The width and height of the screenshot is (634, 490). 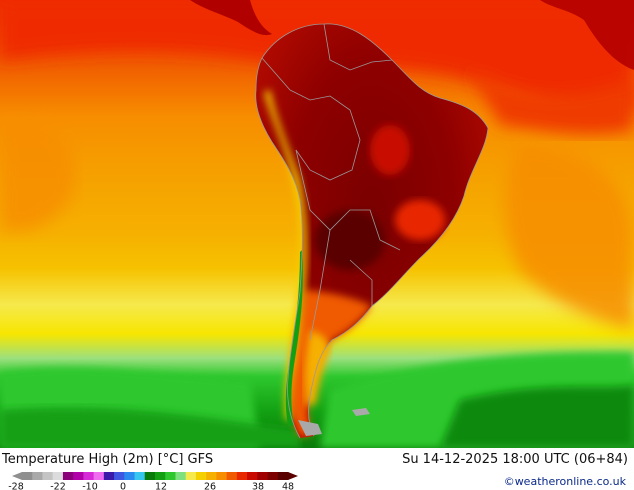 I want to click on legend-tick-label: -10, so click(x=90, y=486).